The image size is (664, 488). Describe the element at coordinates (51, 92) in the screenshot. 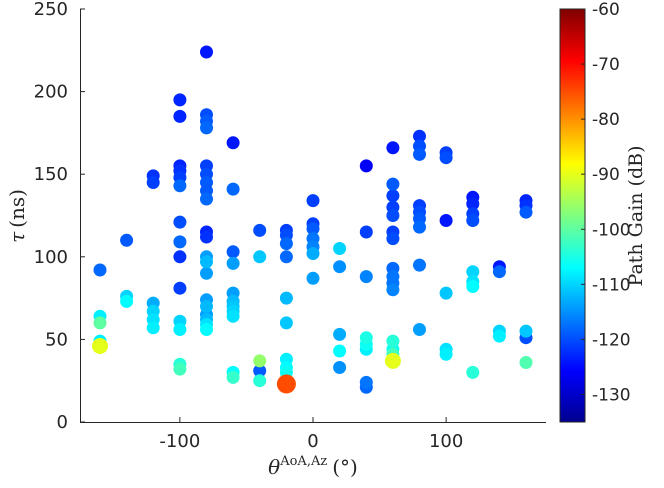

I see `y-tick-label: 200` at that location.